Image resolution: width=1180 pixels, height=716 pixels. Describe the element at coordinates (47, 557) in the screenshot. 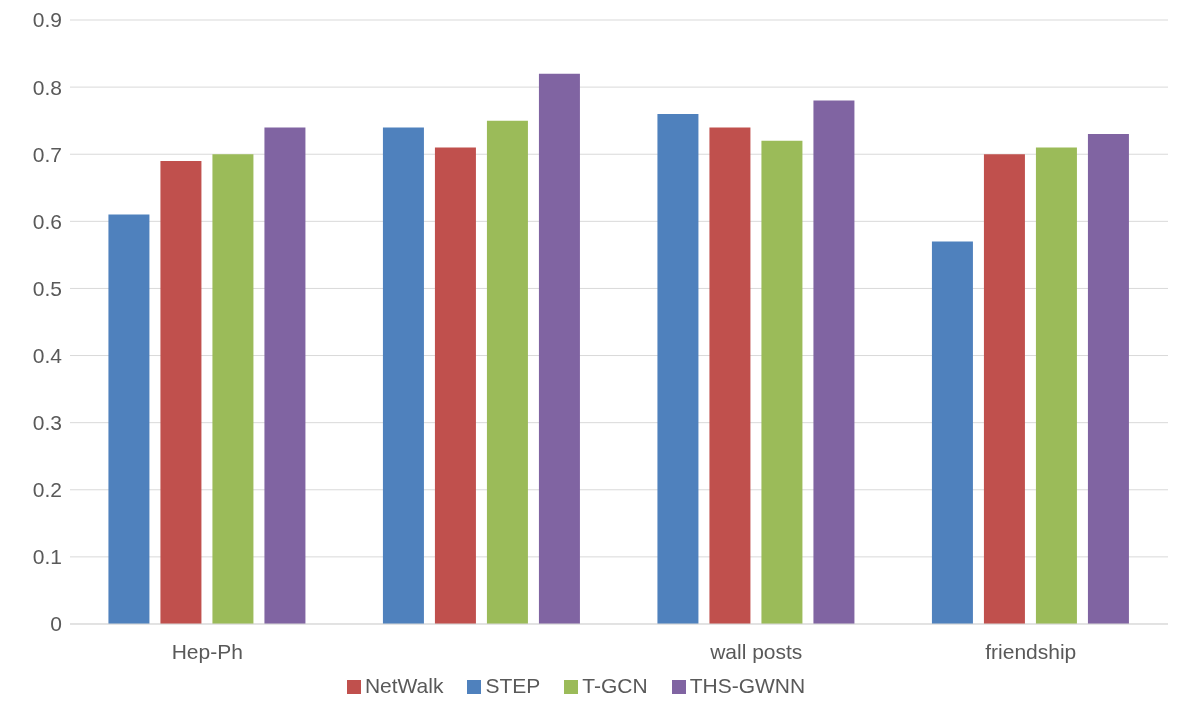

I see `y-tick-label: 0.1` at that location.